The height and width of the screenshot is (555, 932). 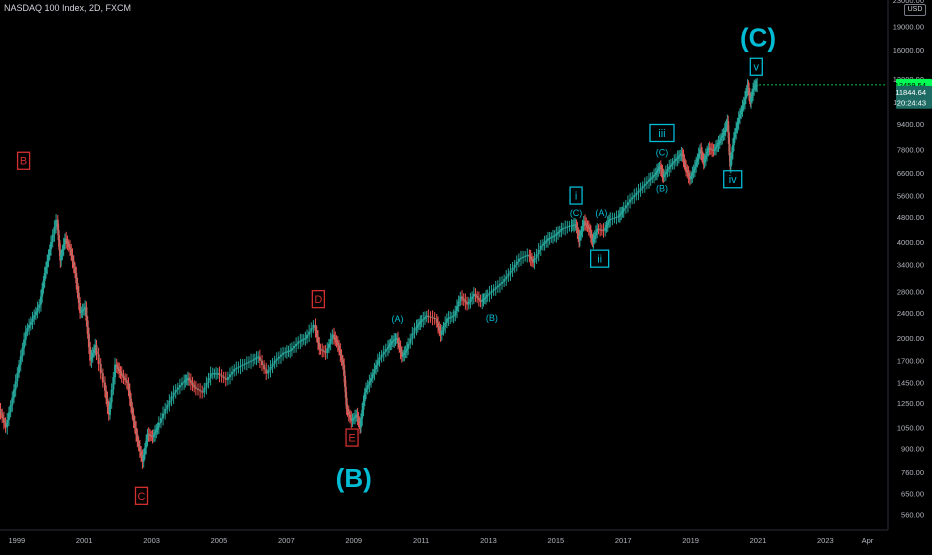 I want to click on y-tick-label: 2000.00, so click(x=910, y=338).